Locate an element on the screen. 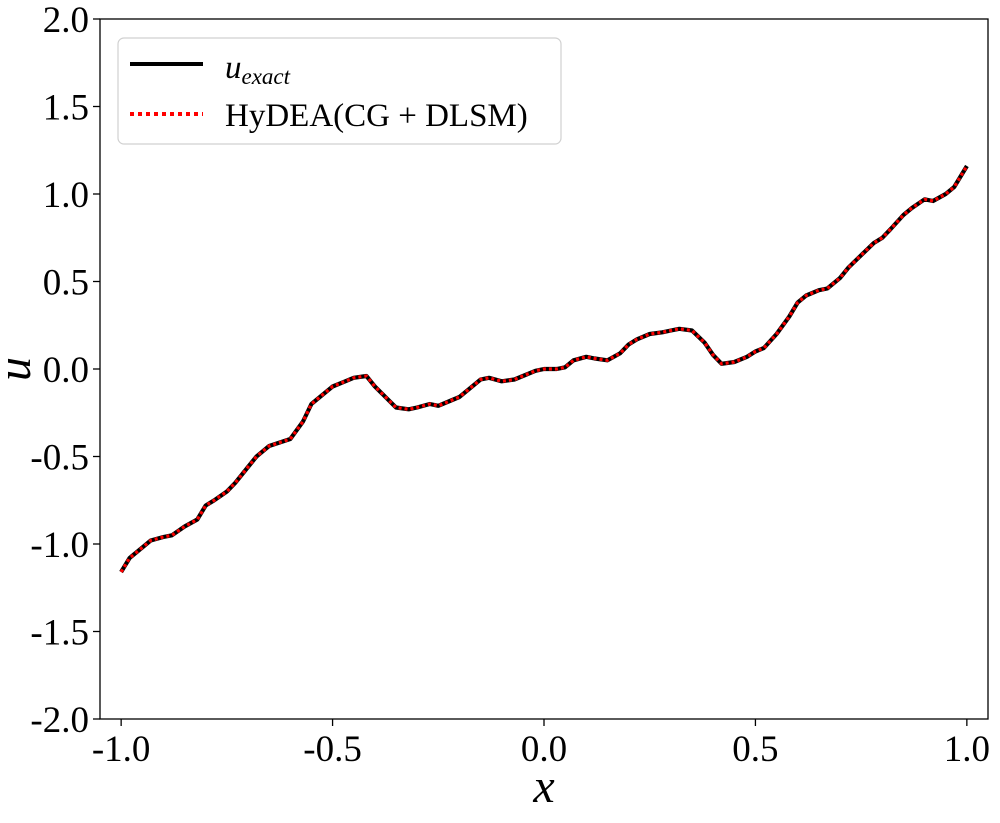 This screenshot has width=1000, height=823. y-axis-ticks: -2.0 -1.5 -1.0 -0.5 0.0 0.5 1.0 1.5 2.0 is located at coordinates (65, 370).